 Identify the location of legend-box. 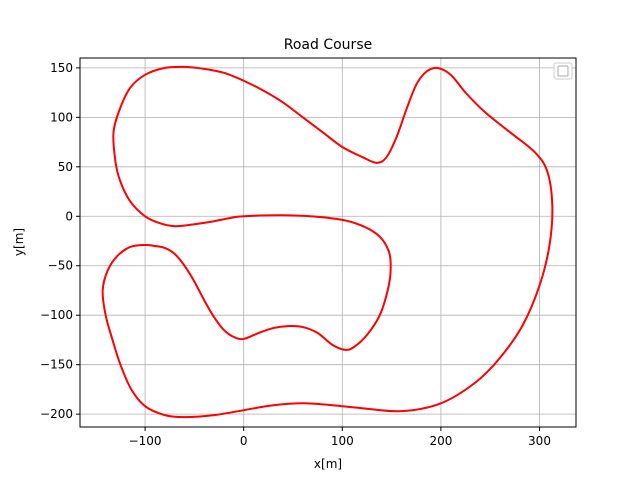
(563, 71).